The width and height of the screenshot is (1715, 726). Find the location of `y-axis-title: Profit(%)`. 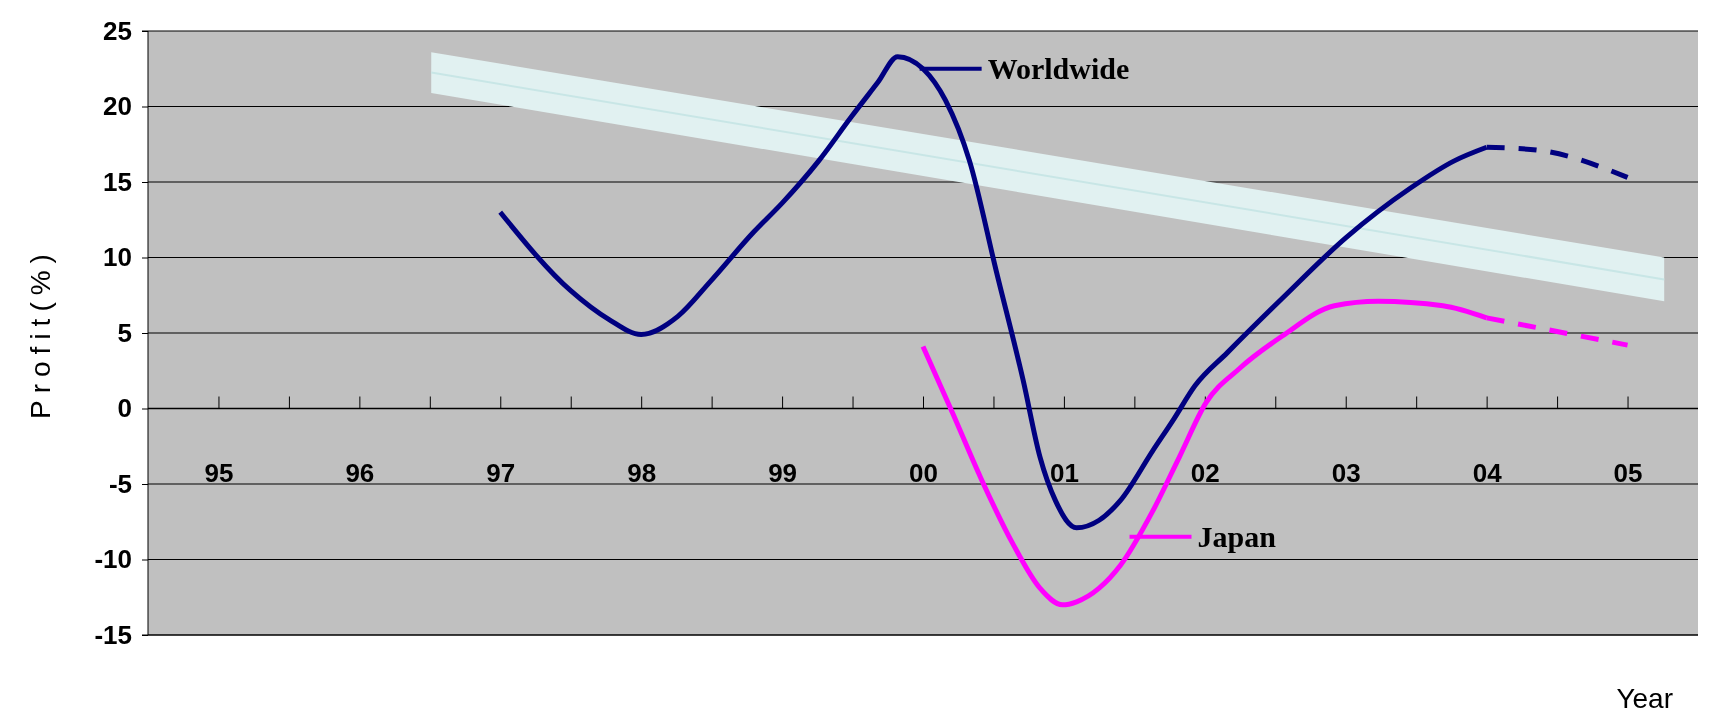

y-axis-title: Profit(%) is located at coordinates (40, 333).